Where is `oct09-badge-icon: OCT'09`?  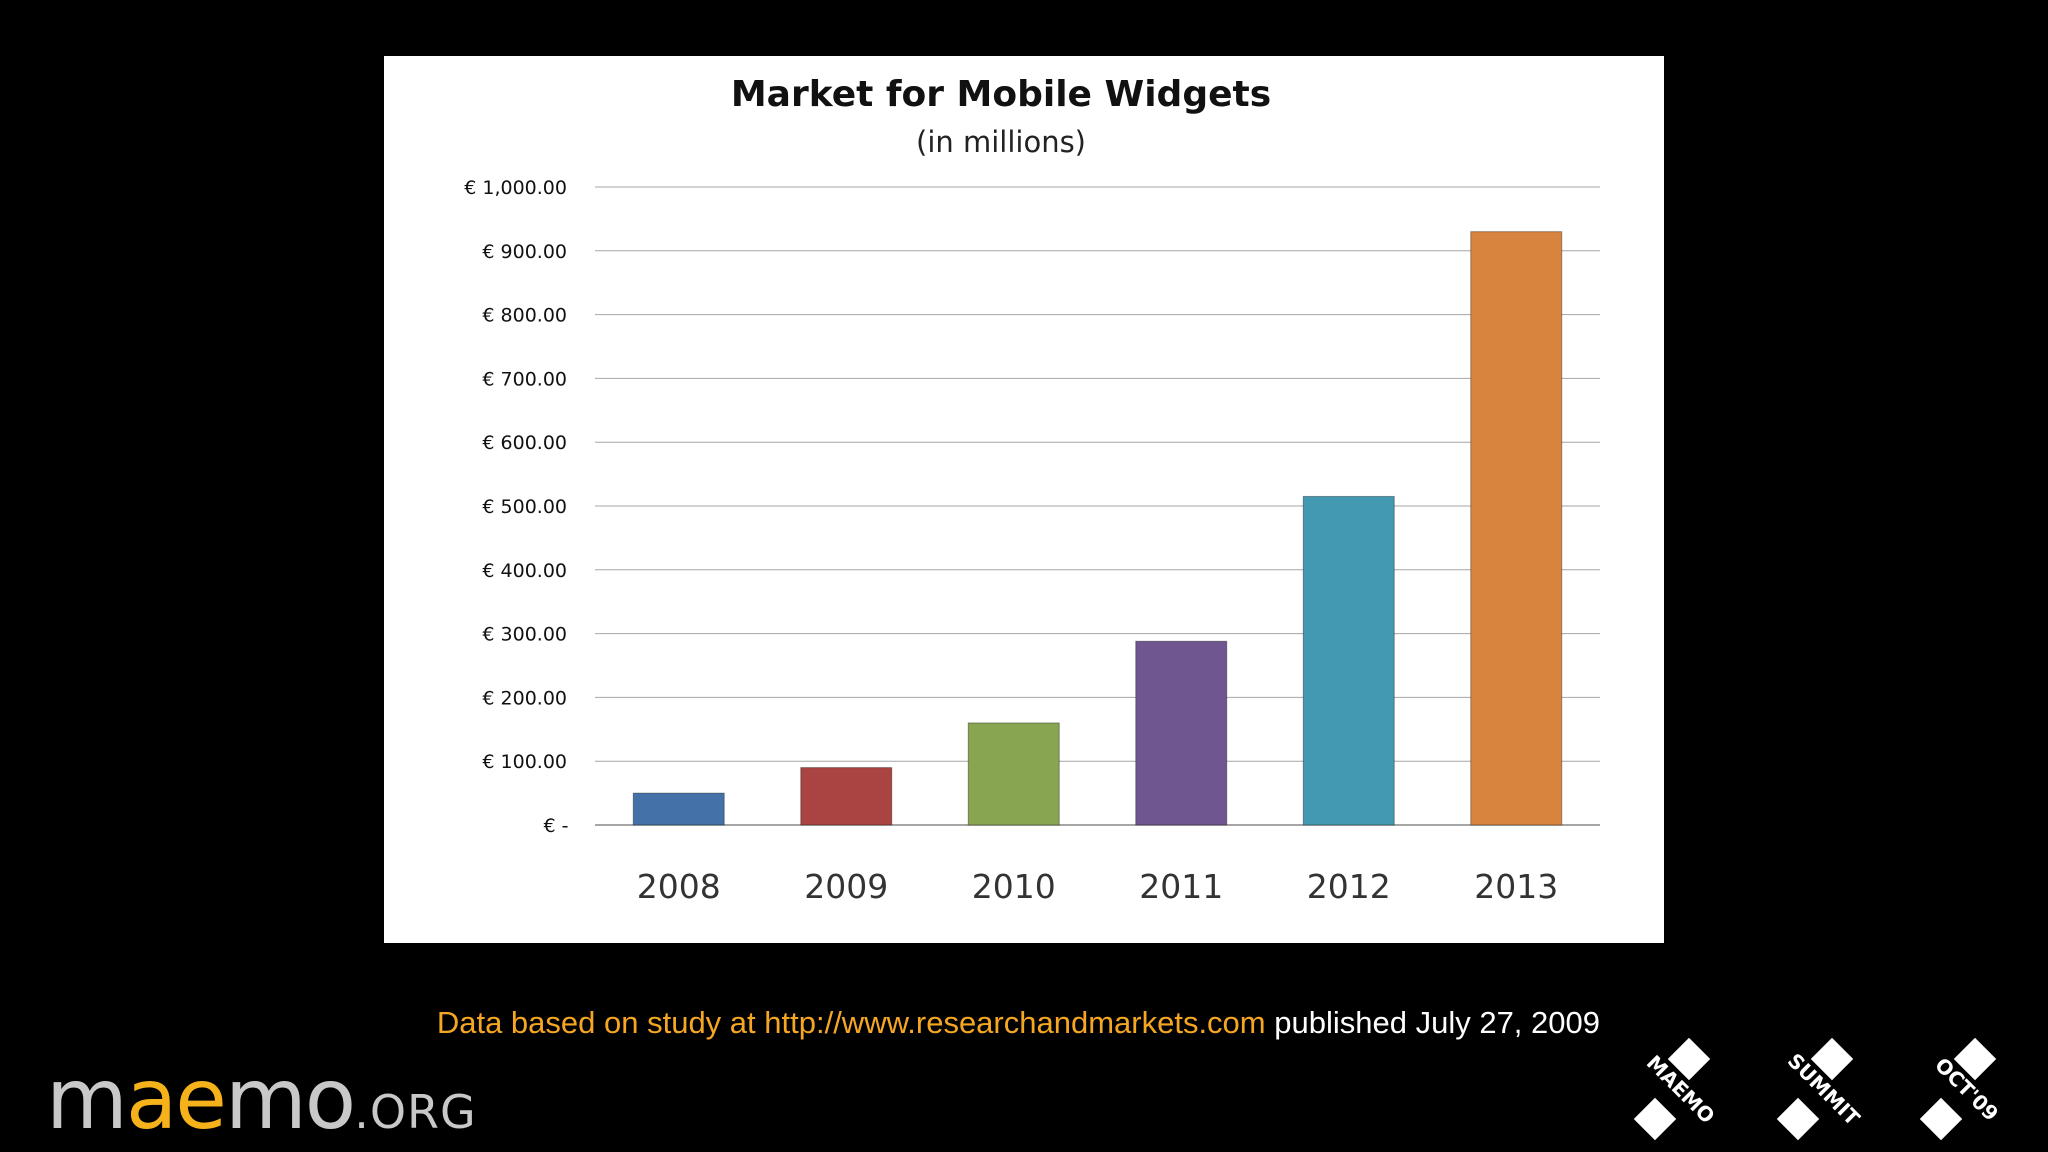 oct09-badge-icon: OCT'09 is located at coordinates (1961, 1089).